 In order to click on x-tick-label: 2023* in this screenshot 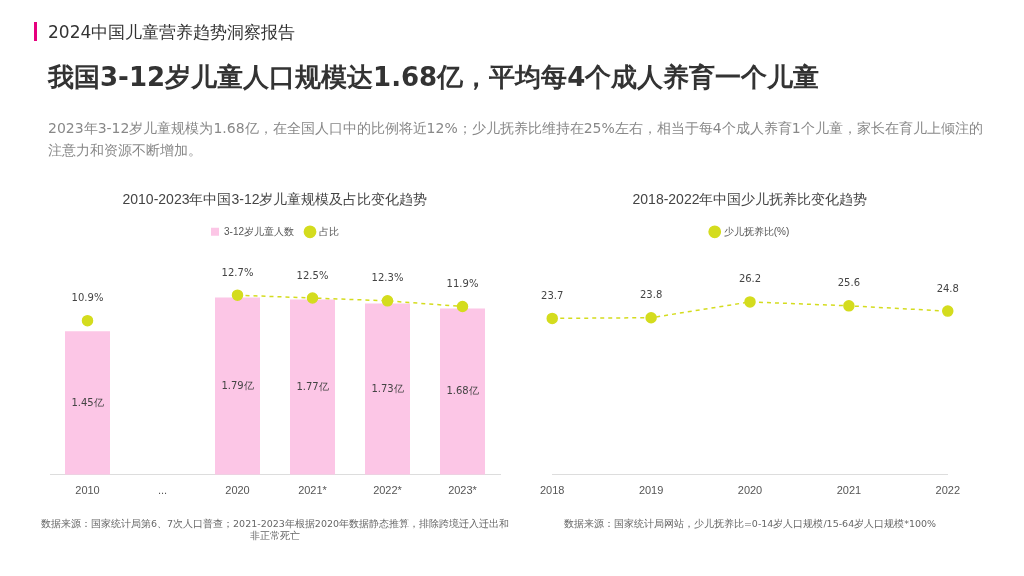, I will do `click(463, 490)`.